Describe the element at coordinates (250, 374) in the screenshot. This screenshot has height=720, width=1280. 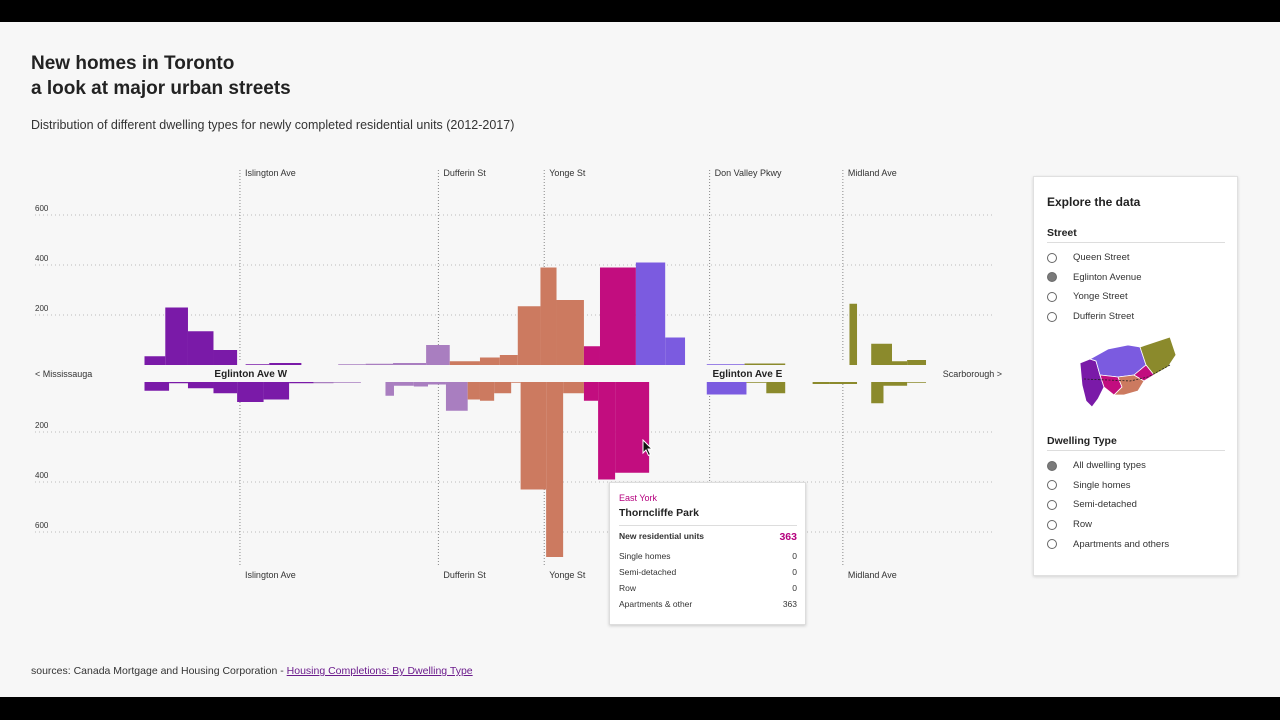
I see `street-name-west: Eglinton Ave W` at that location.